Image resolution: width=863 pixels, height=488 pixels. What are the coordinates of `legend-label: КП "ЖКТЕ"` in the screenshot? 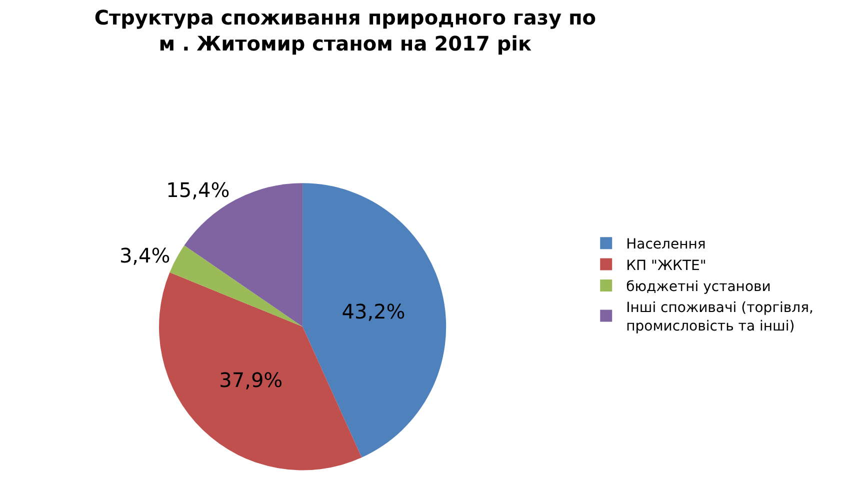 It's located at (666, 266).